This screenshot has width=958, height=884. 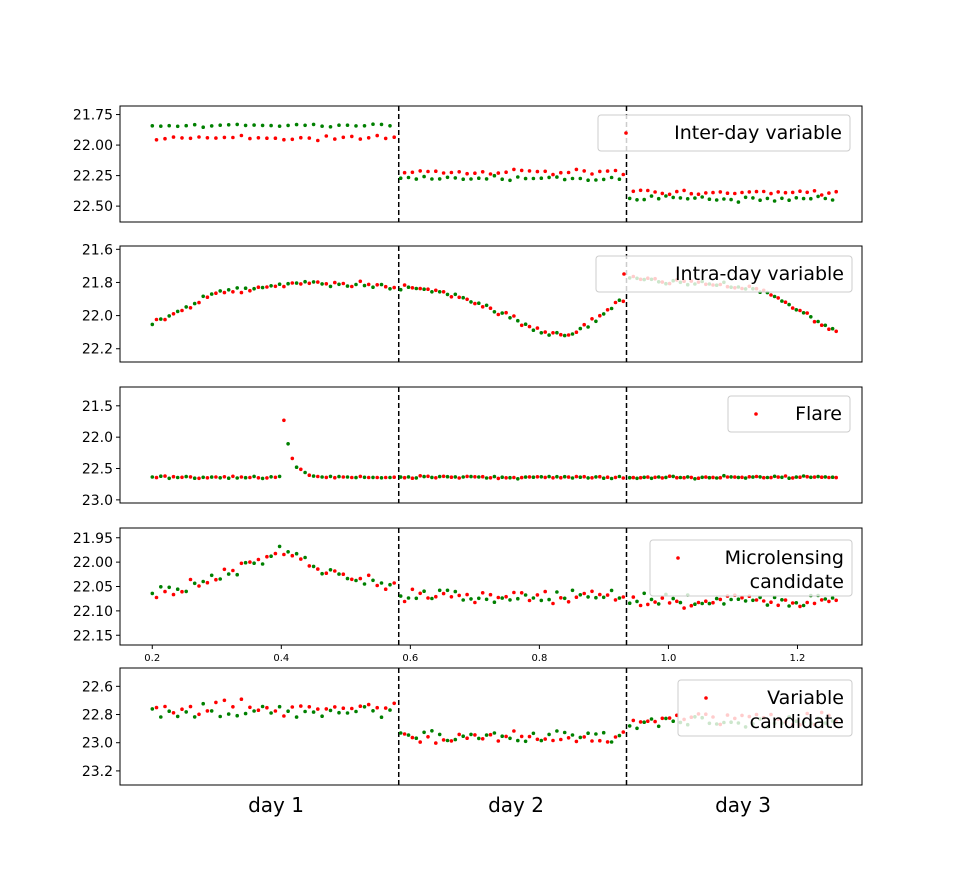 What do you see at coordinates (765, 708) in the screenshot?
I see `legend-box` at bounding box center [765, 708].